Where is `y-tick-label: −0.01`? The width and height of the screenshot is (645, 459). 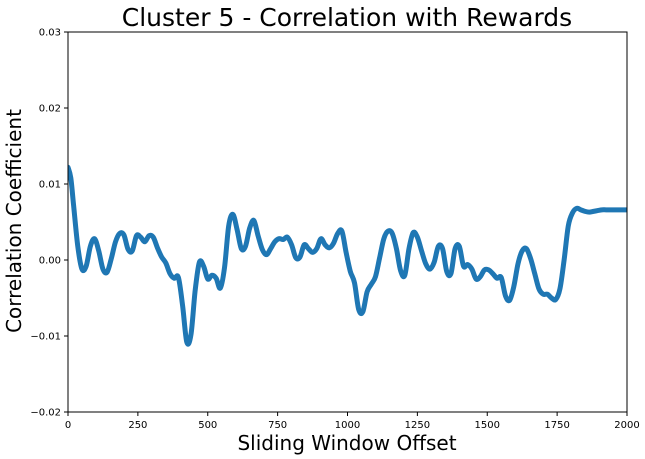
y-tick-label: −0.01 is located at coordinates (45, 337).